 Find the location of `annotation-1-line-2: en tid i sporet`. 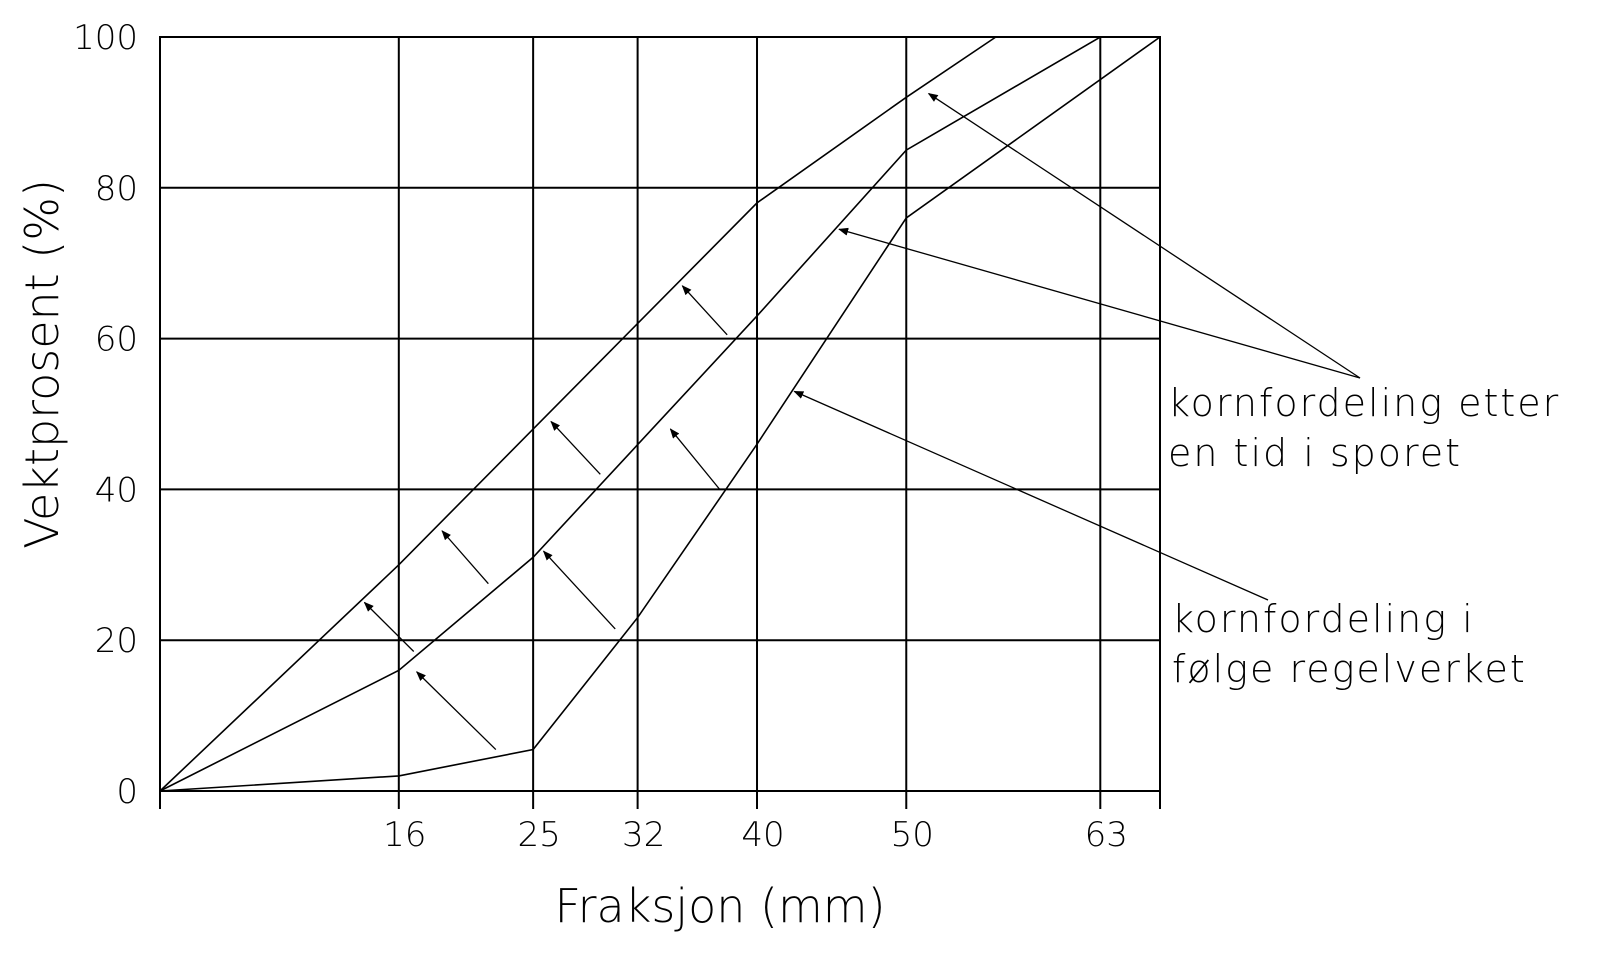

annotation-1-line-2: en tid i sporet is located at coordinates (1315, 453).